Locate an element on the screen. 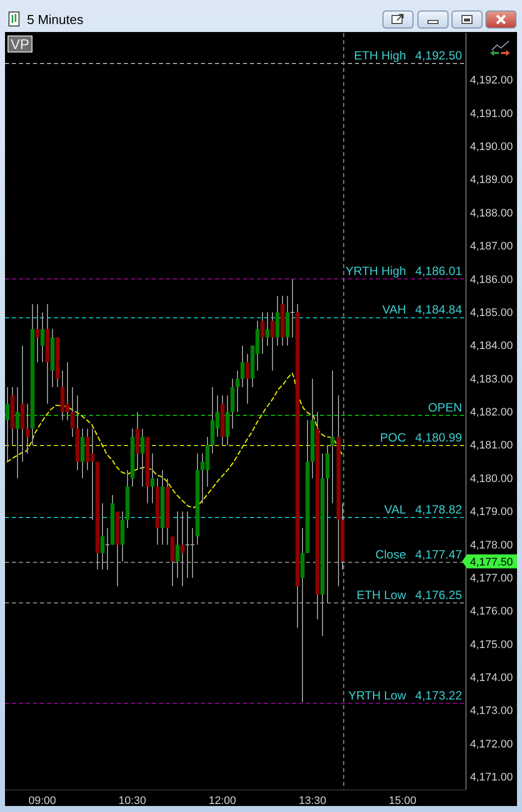  ref-line-label: VAH 4,184.84 is located at coordinates (422, 309).